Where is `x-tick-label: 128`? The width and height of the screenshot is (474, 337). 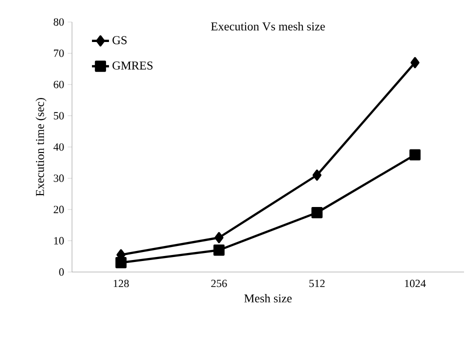
x-tick-label: 128 is located at coordinates (121, 284).